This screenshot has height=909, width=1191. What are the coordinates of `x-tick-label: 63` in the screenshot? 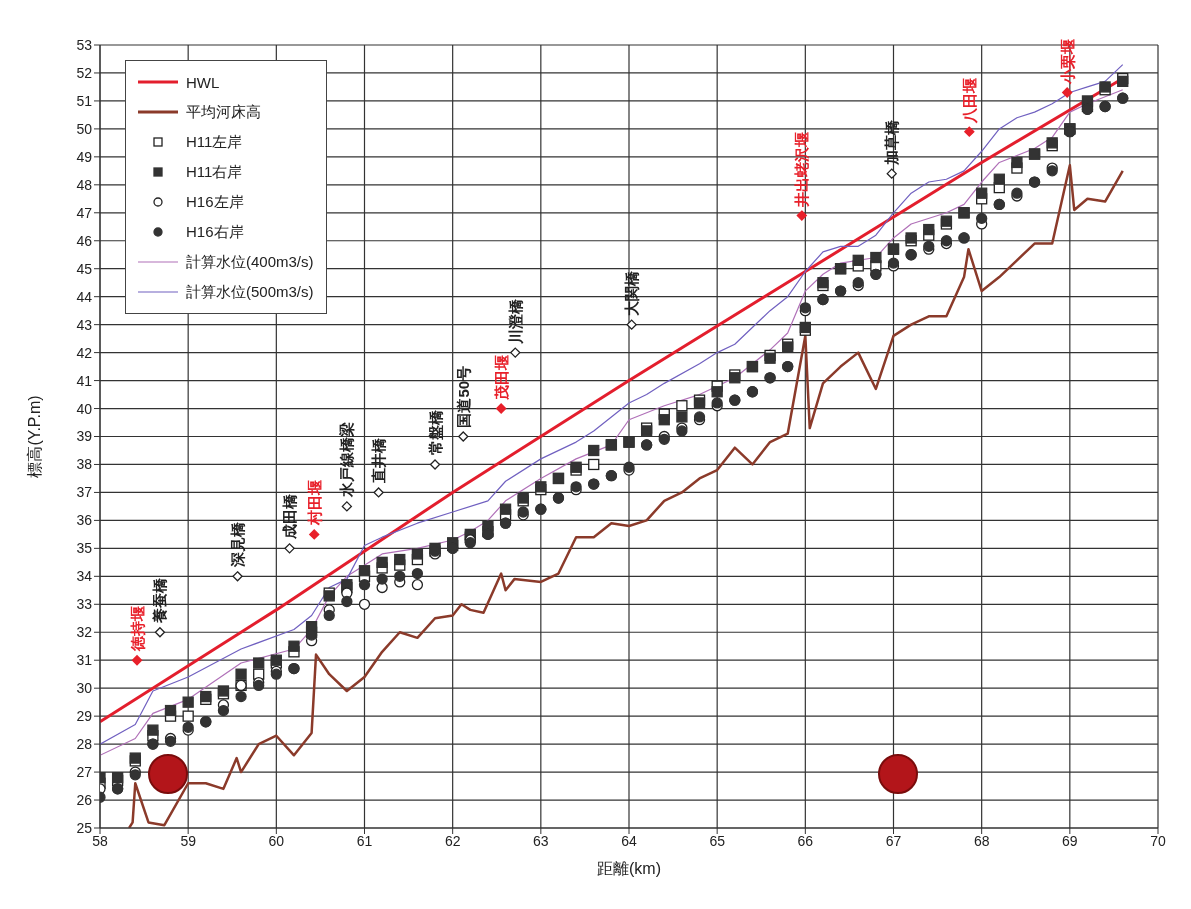 It's located at (541, 840).